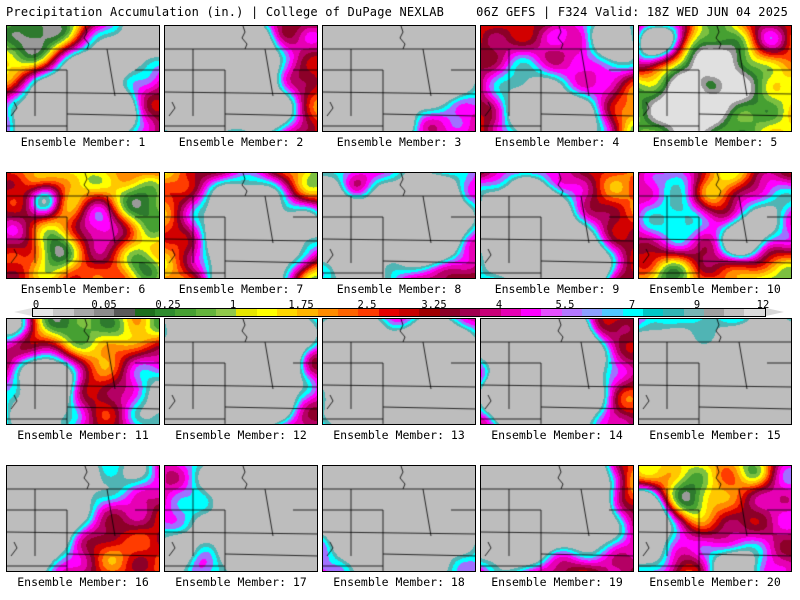 The height and width of the screenshot is (600, 800). Describe the element at coordinates (557, 142) in the screenshot. I see `ensemble-member-label: Ensemble Member: 4` at that location.